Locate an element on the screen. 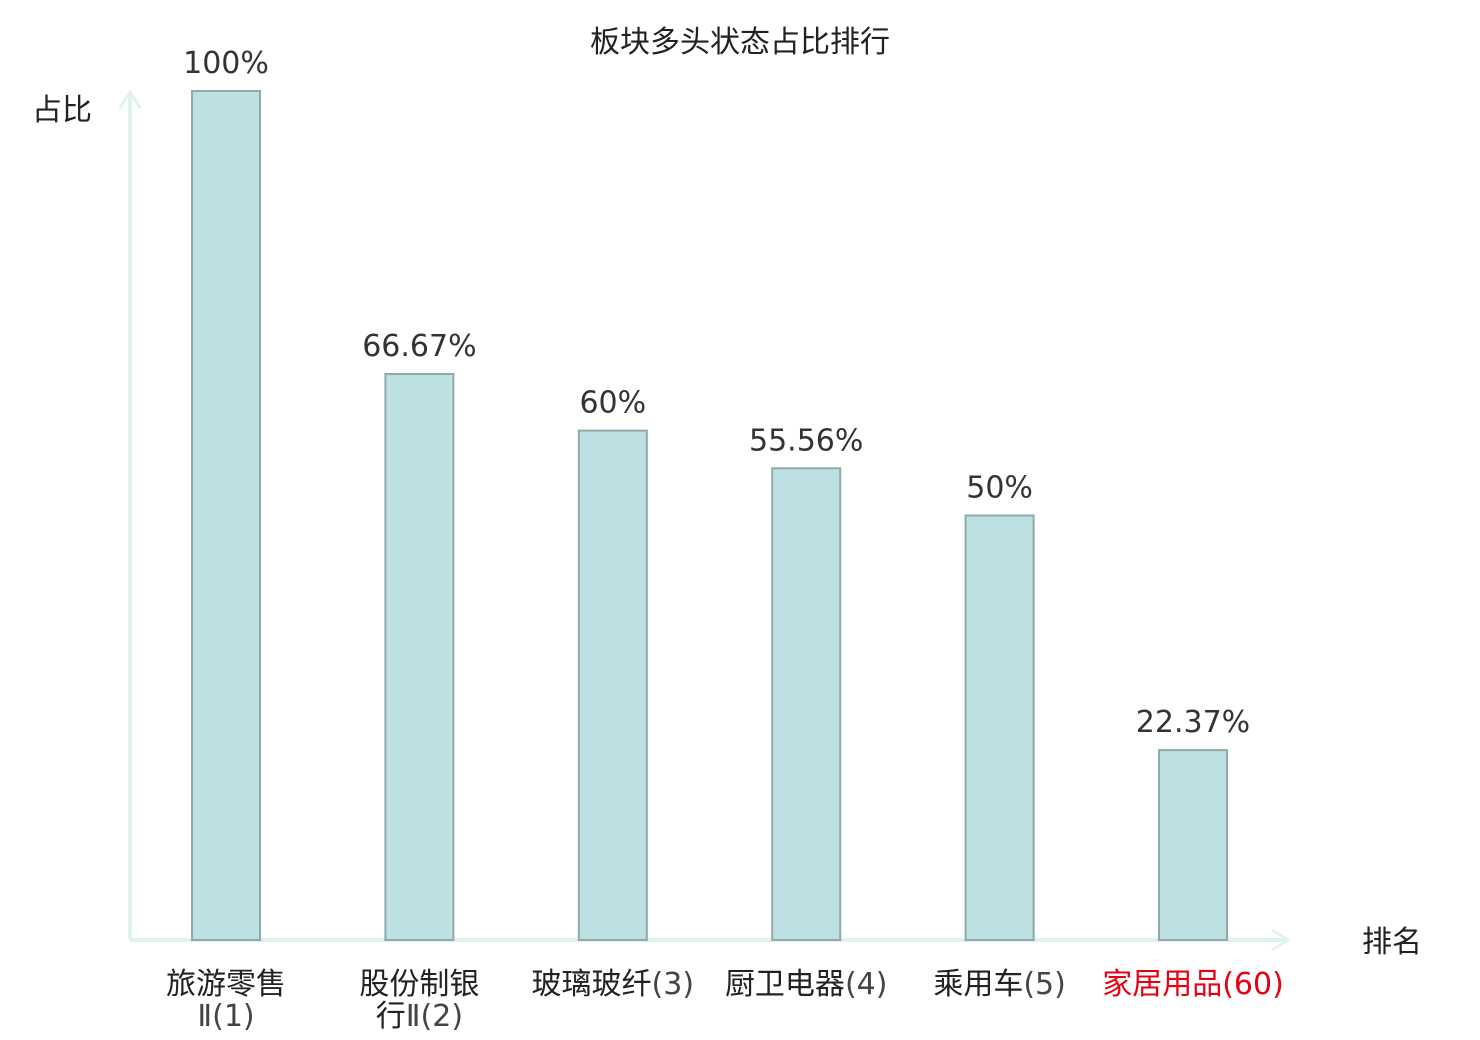 This screenshot has width=1480, height=1040. x-tick-label: 乘用车(5) is located at coordinates (999, 984).